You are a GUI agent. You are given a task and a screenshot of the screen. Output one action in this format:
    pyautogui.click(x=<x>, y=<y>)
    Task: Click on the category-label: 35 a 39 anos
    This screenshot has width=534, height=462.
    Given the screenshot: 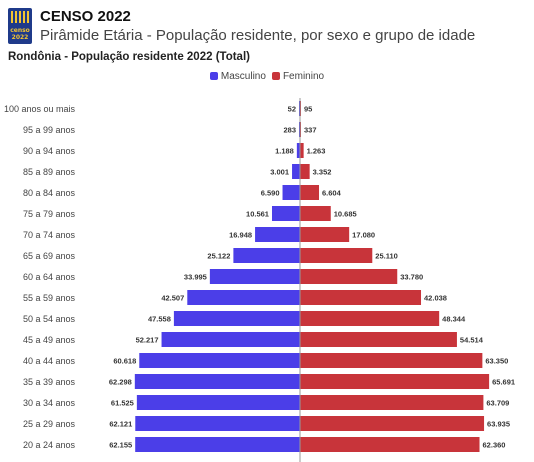 What is the action you would take?
    pyautogui.click(x=49, y=382)
    